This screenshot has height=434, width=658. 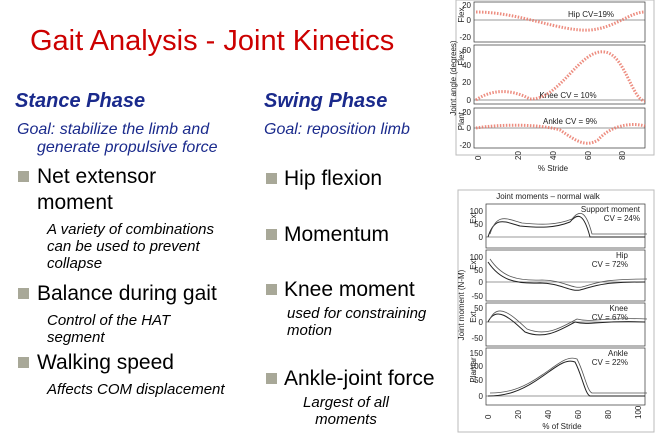 What do you see at coordinates (477, 353) in the screenshot?
I see `tick-label: 150` at bounding box center [477, 353].